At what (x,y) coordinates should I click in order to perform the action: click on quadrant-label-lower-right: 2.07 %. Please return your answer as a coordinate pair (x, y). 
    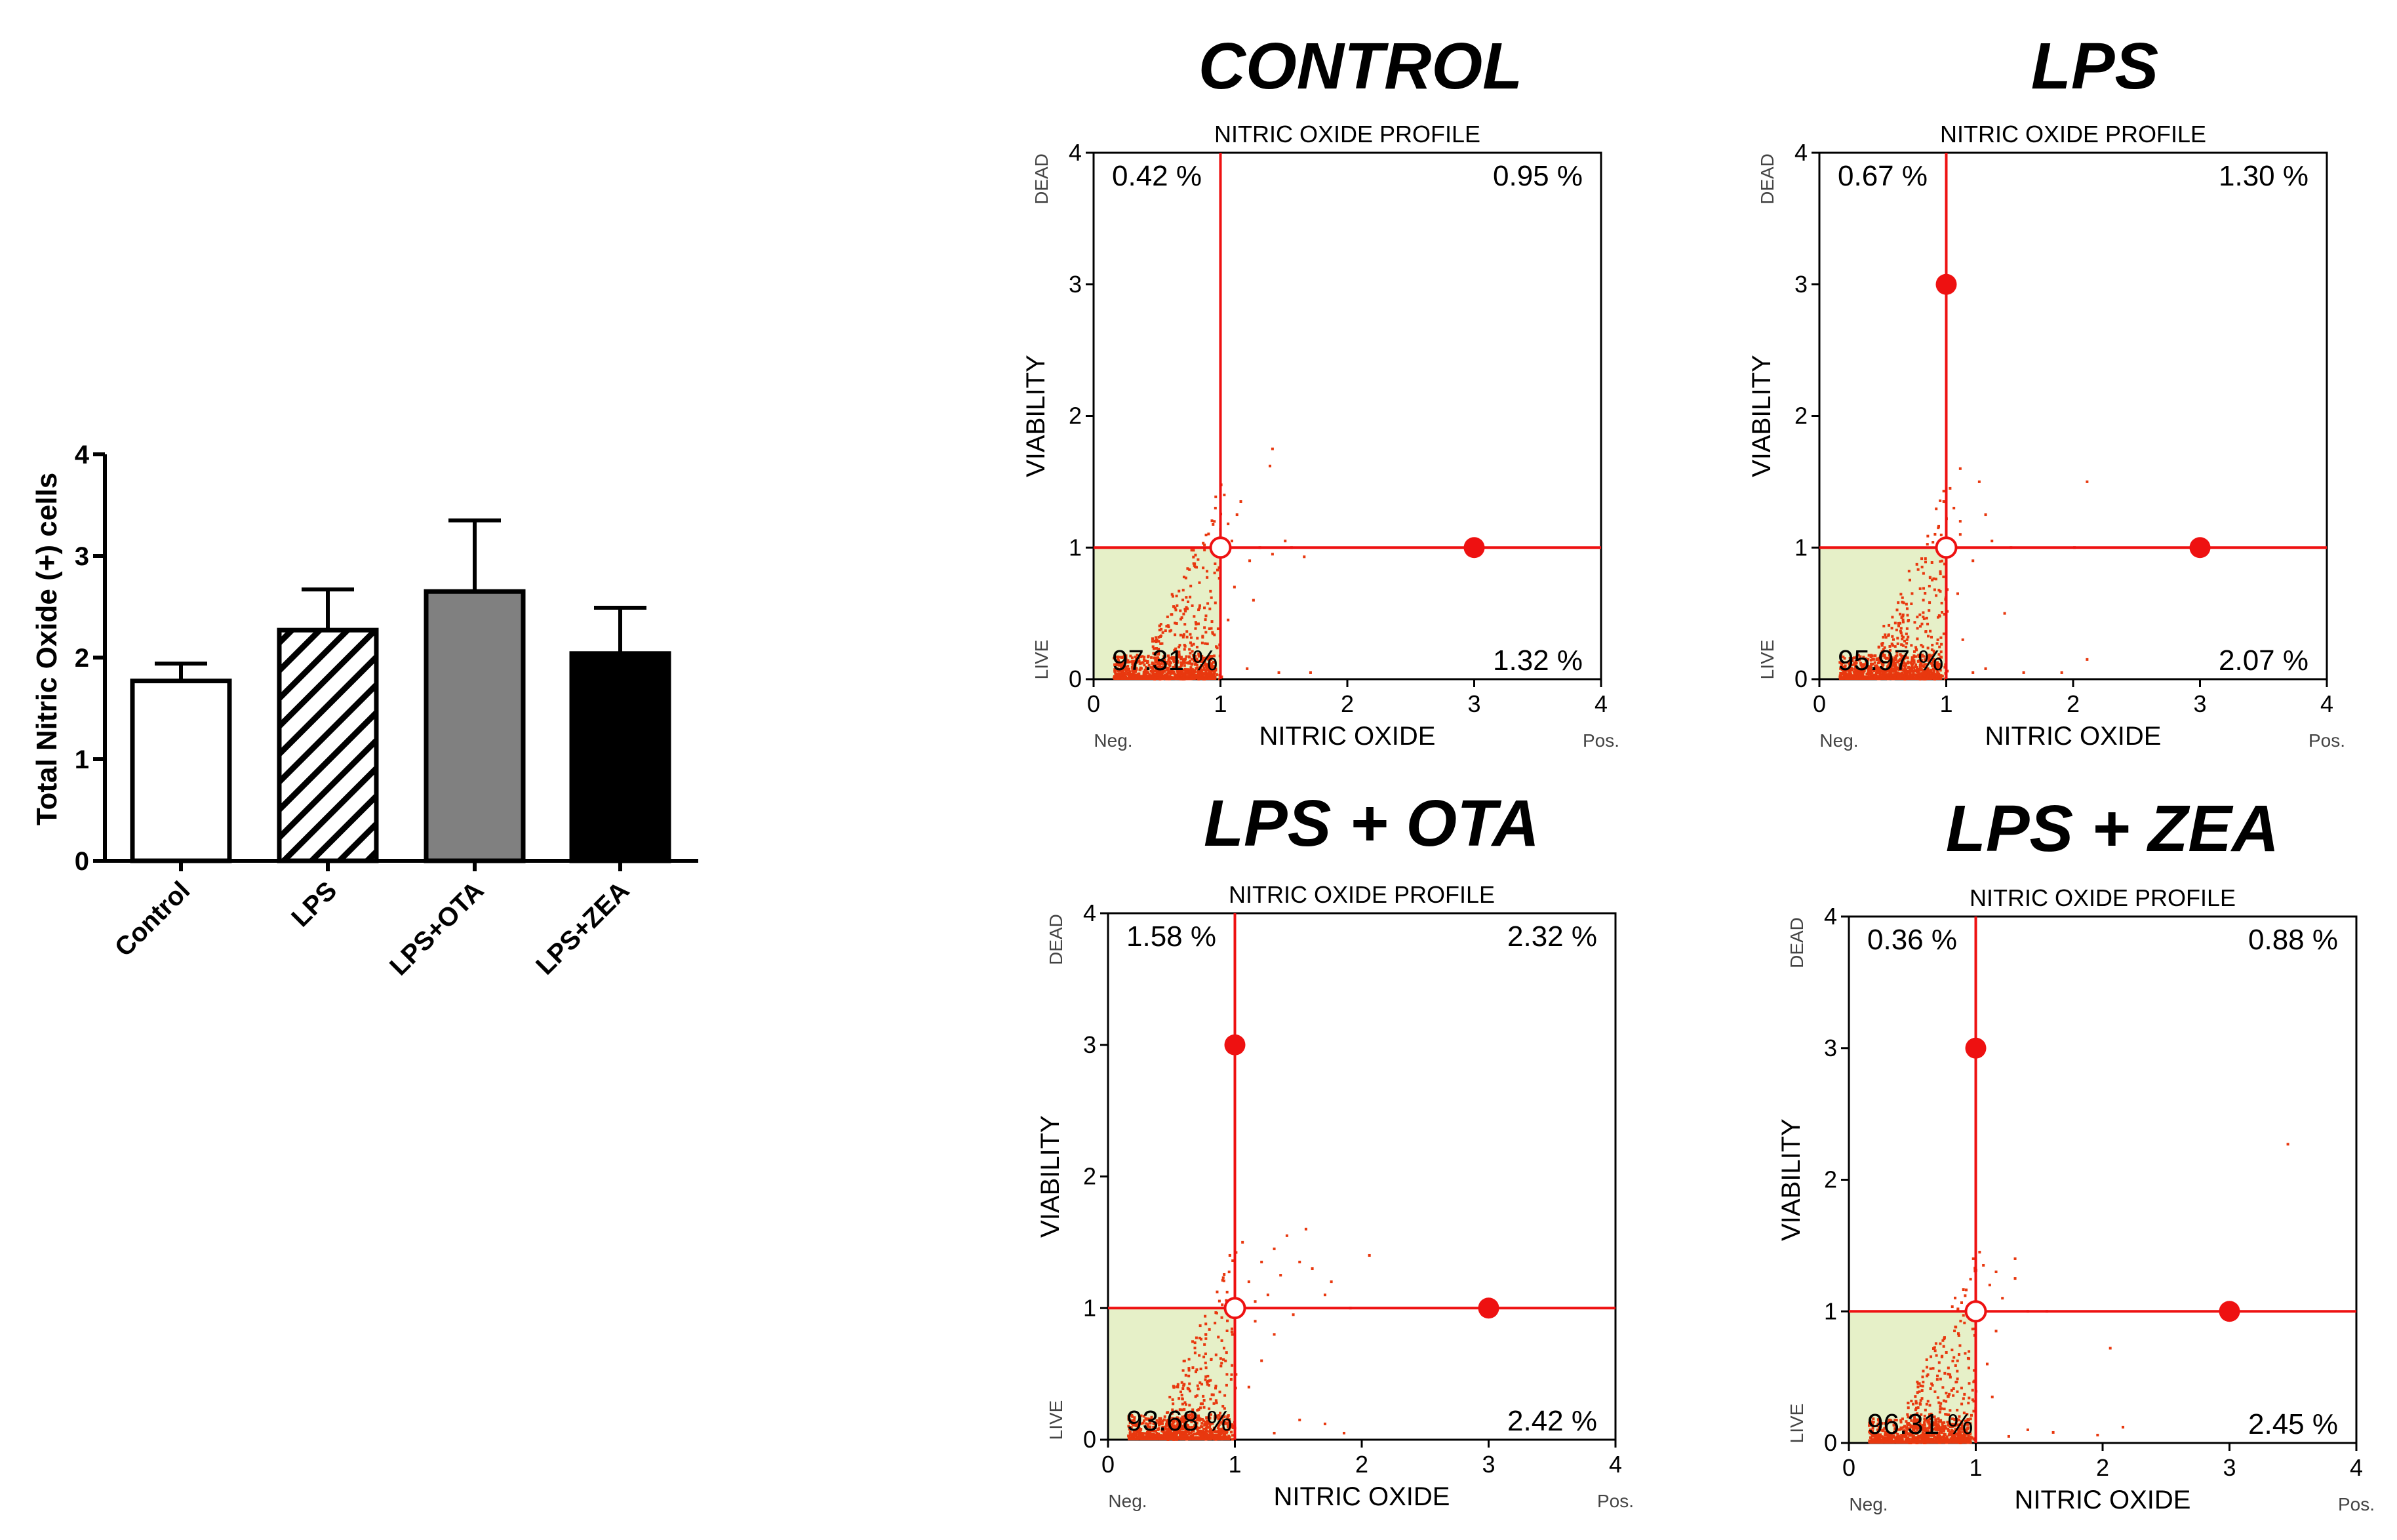
    Looking at the image, I should click on (2263, 660).